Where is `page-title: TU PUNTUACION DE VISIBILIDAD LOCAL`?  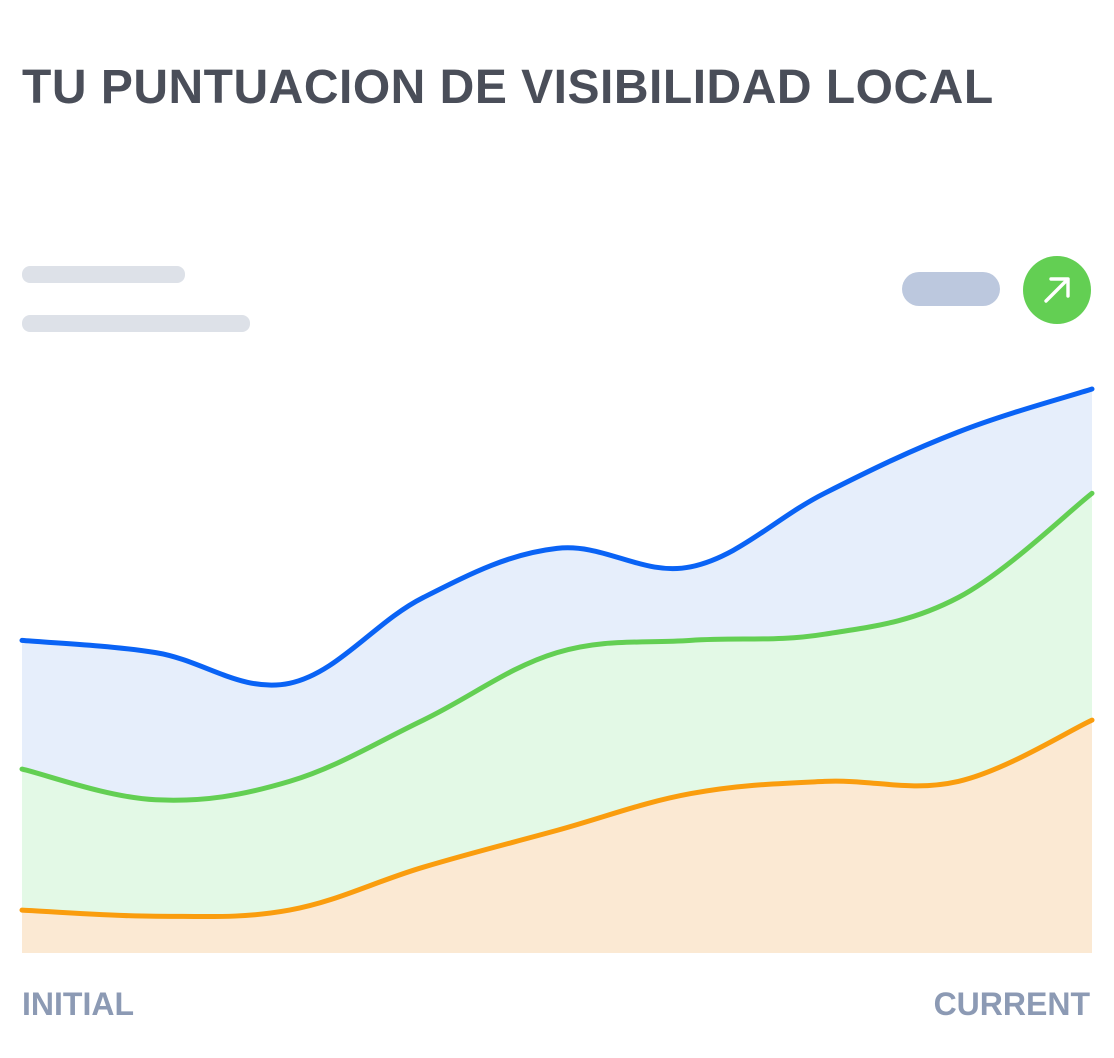 page-title: TU PUNTUACION DE VISIBILIDAD LOCAL is located at coordinates (508, 87).